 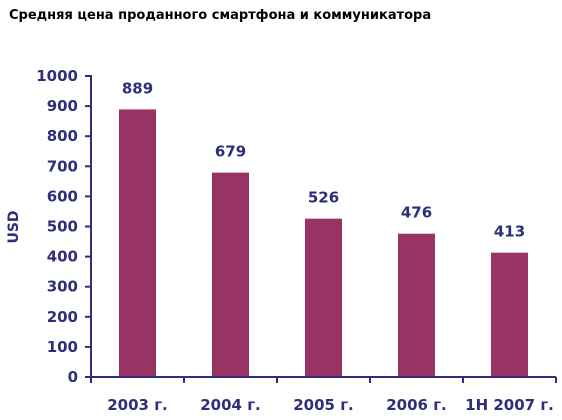 I want to click on y-tick-label: 0, so click(x=73, y=377).